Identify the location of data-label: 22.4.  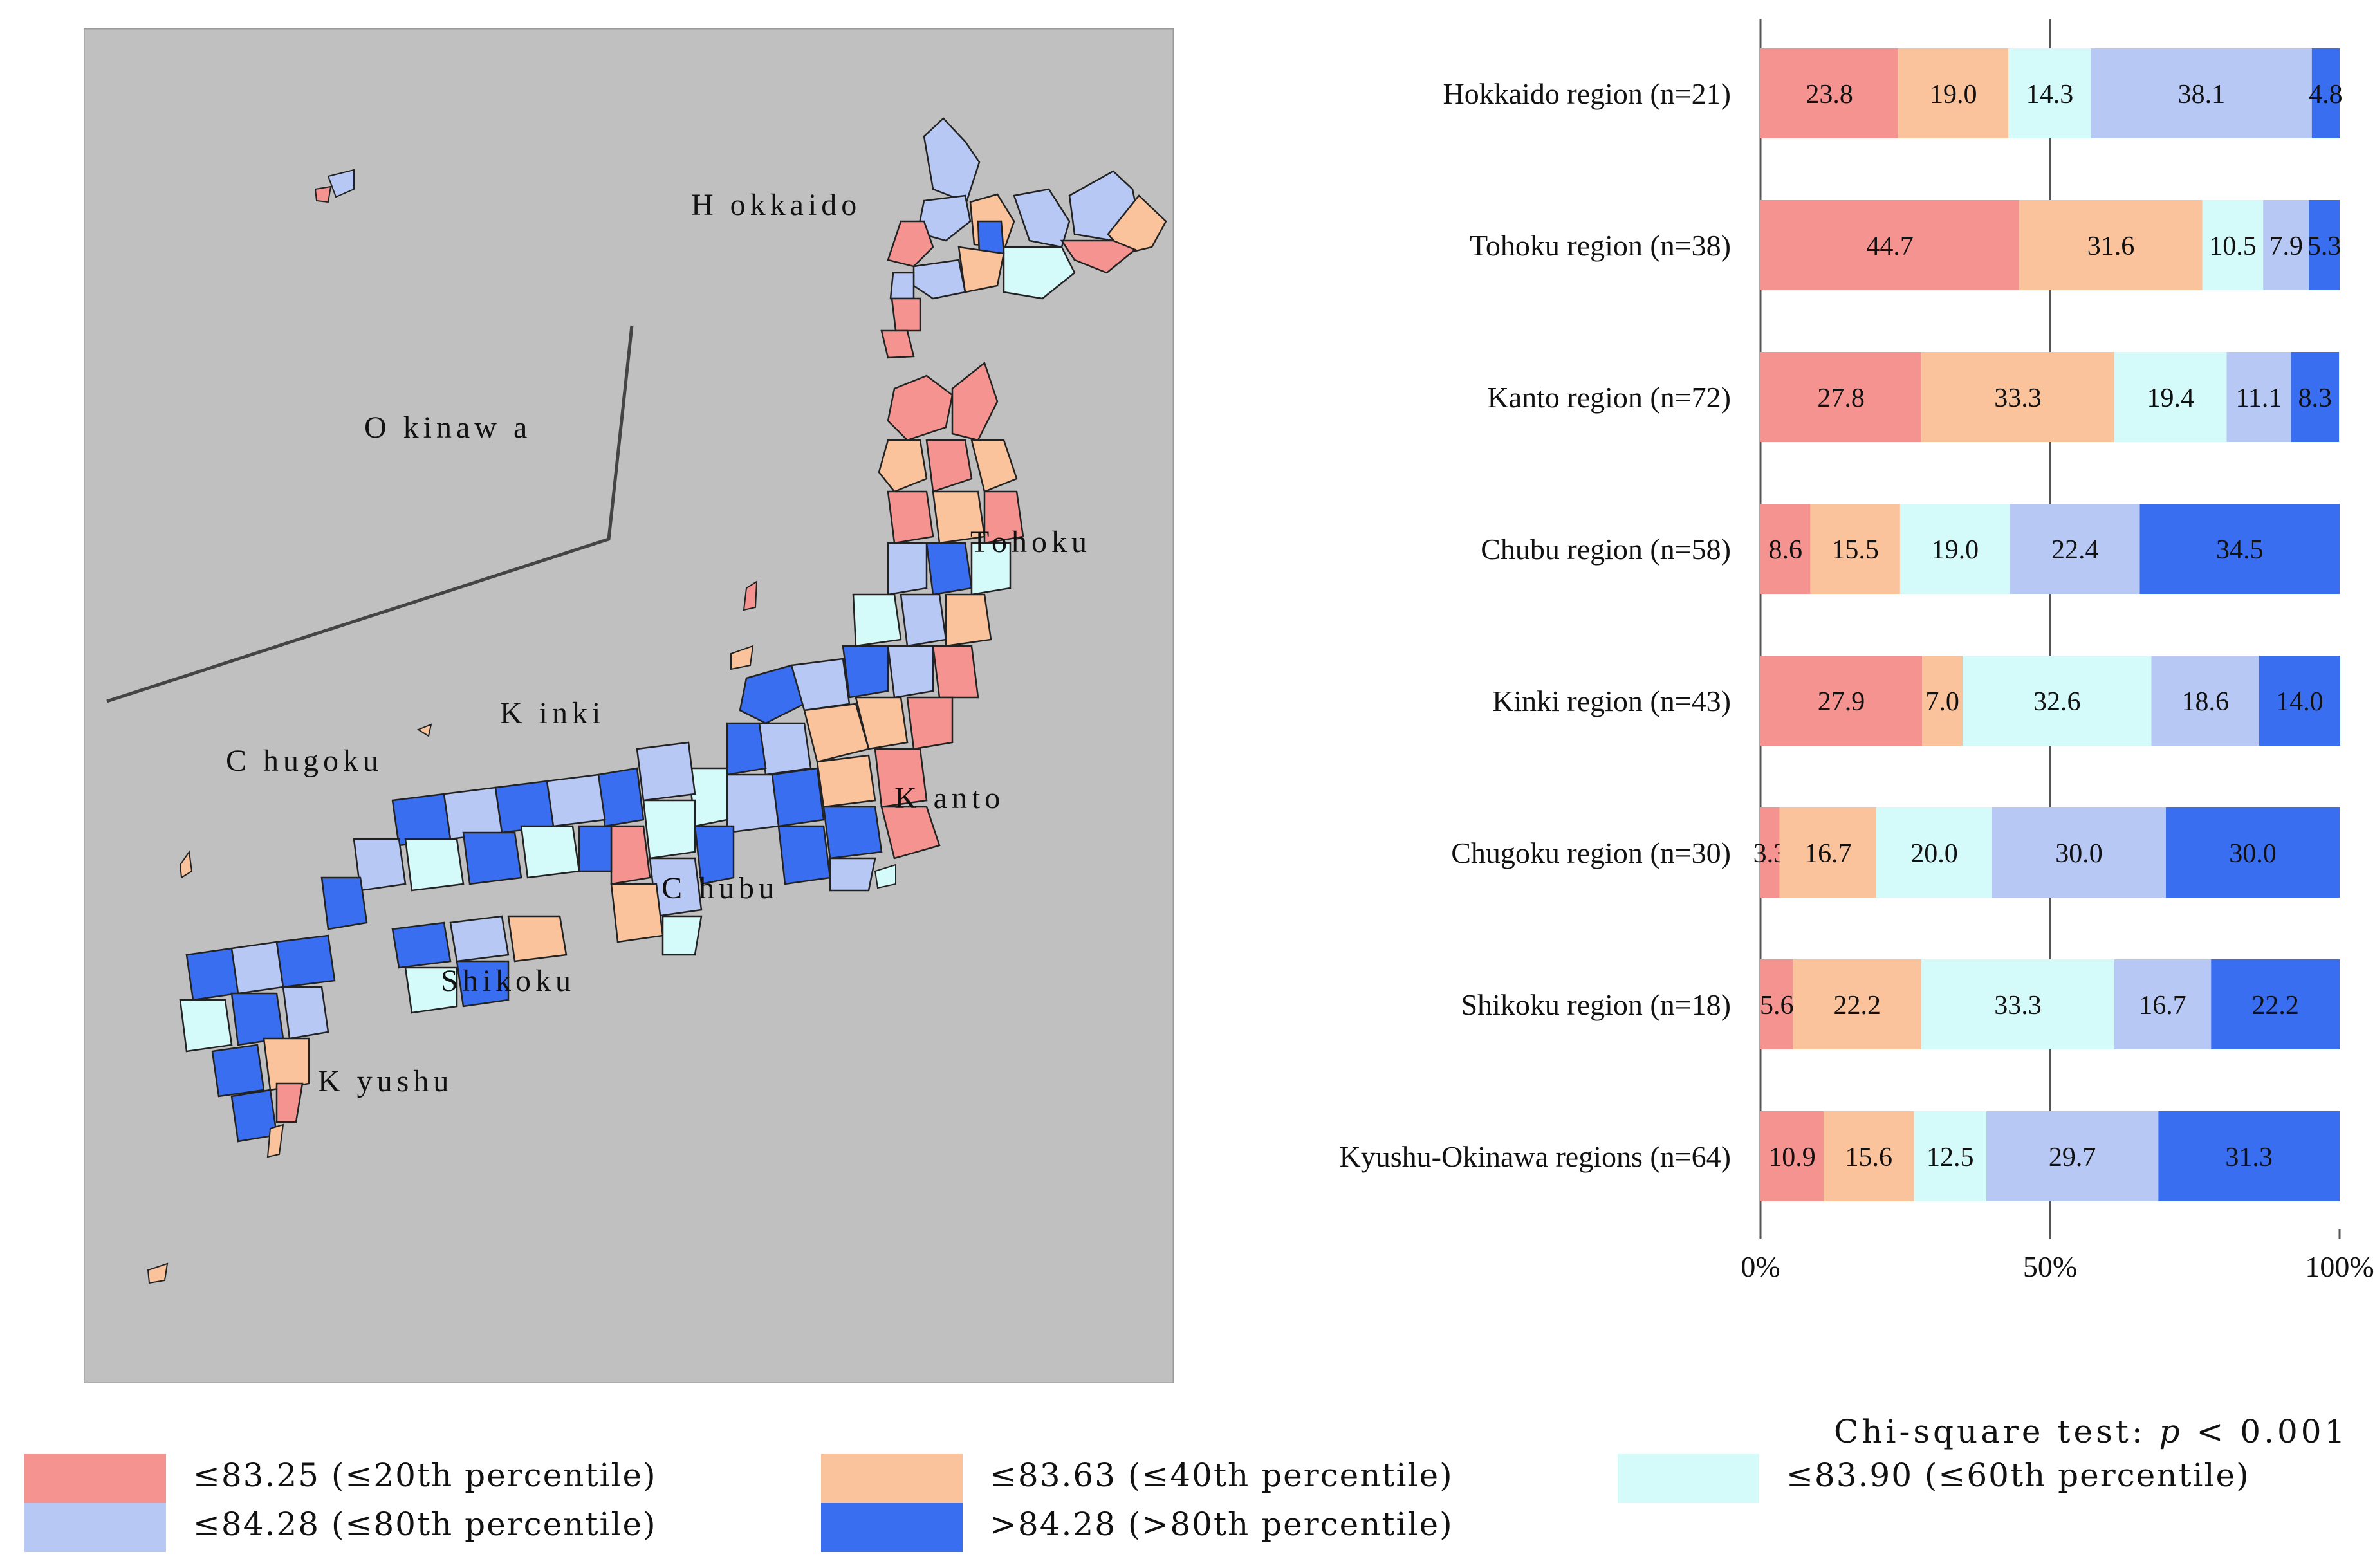
(2075, 550).